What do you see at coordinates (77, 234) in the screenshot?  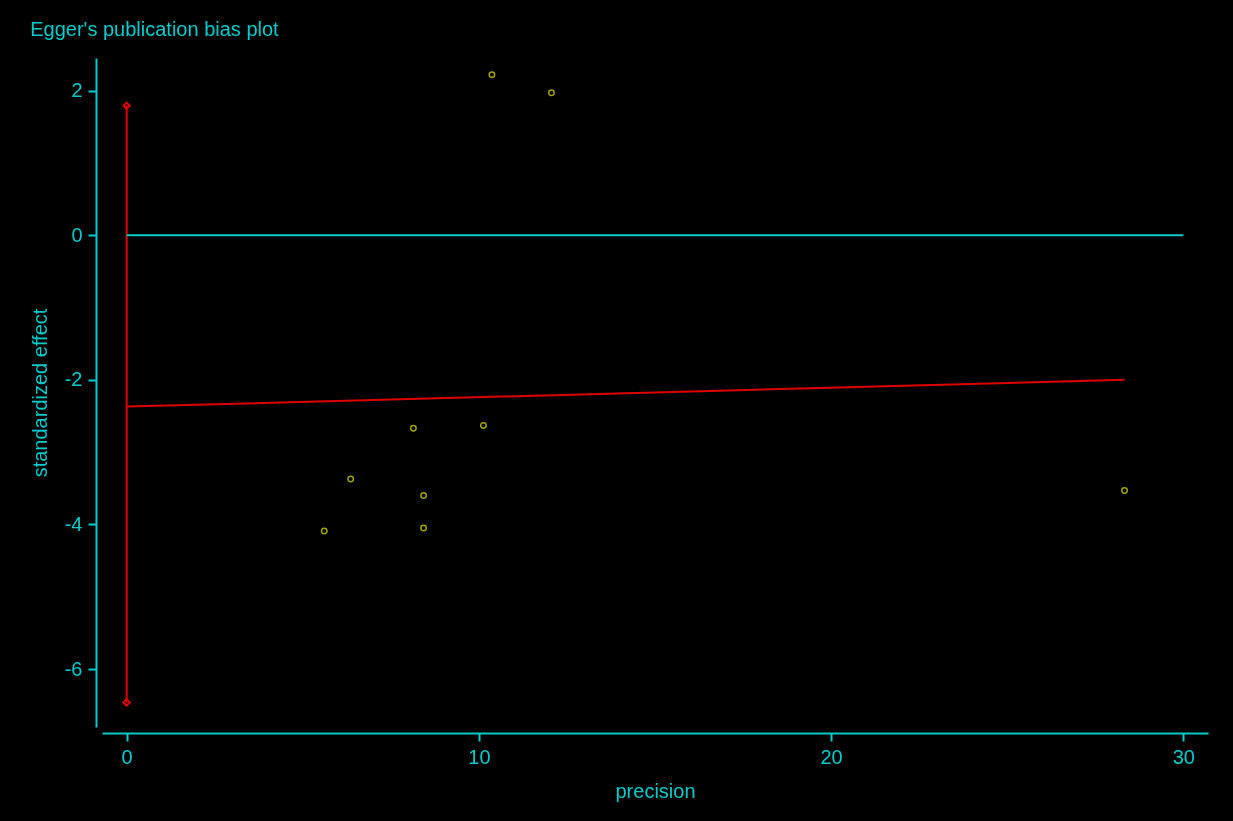 I see `y-tick-label: 0` at bounding box center [77, 234].